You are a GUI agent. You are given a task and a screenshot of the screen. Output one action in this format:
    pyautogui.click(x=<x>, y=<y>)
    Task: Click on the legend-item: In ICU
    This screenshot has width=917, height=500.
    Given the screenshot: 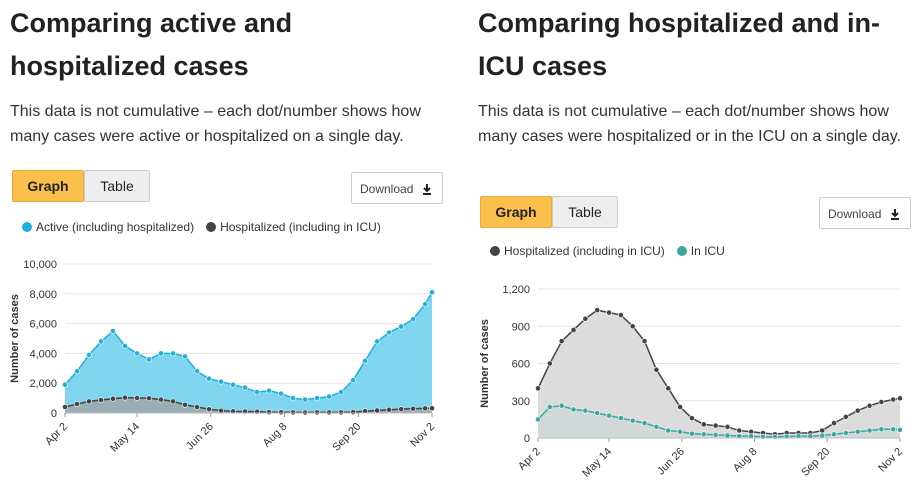 What is the action you would take?
    pyautogui.click(x=700, y=251)
    